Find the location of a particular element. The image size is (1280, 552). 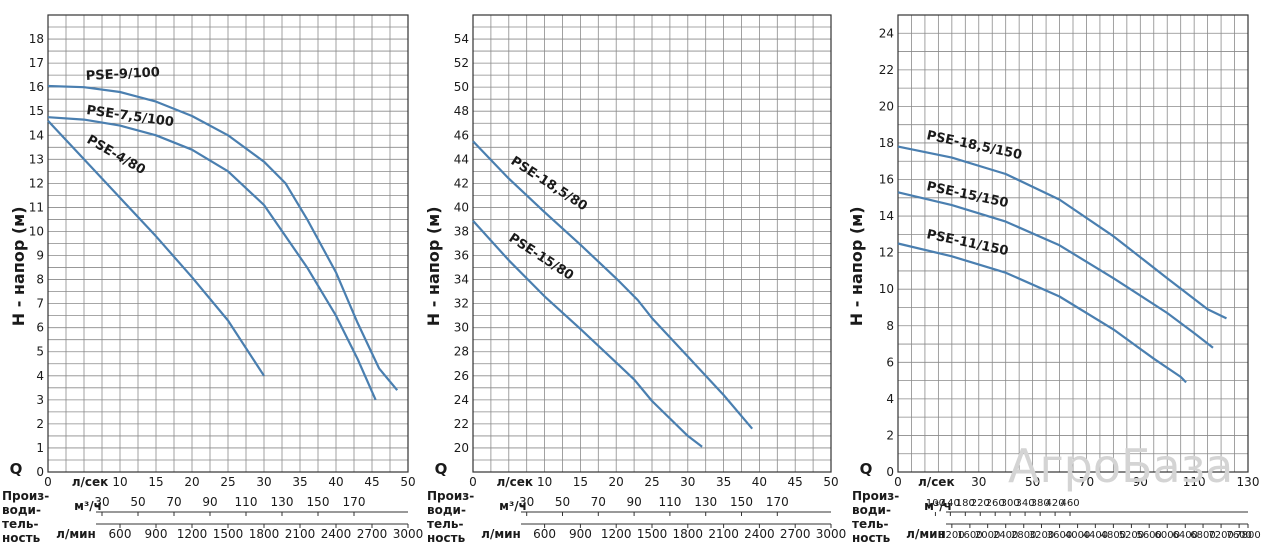

x-tick-label: 40 is located at coordinates (335, 482).